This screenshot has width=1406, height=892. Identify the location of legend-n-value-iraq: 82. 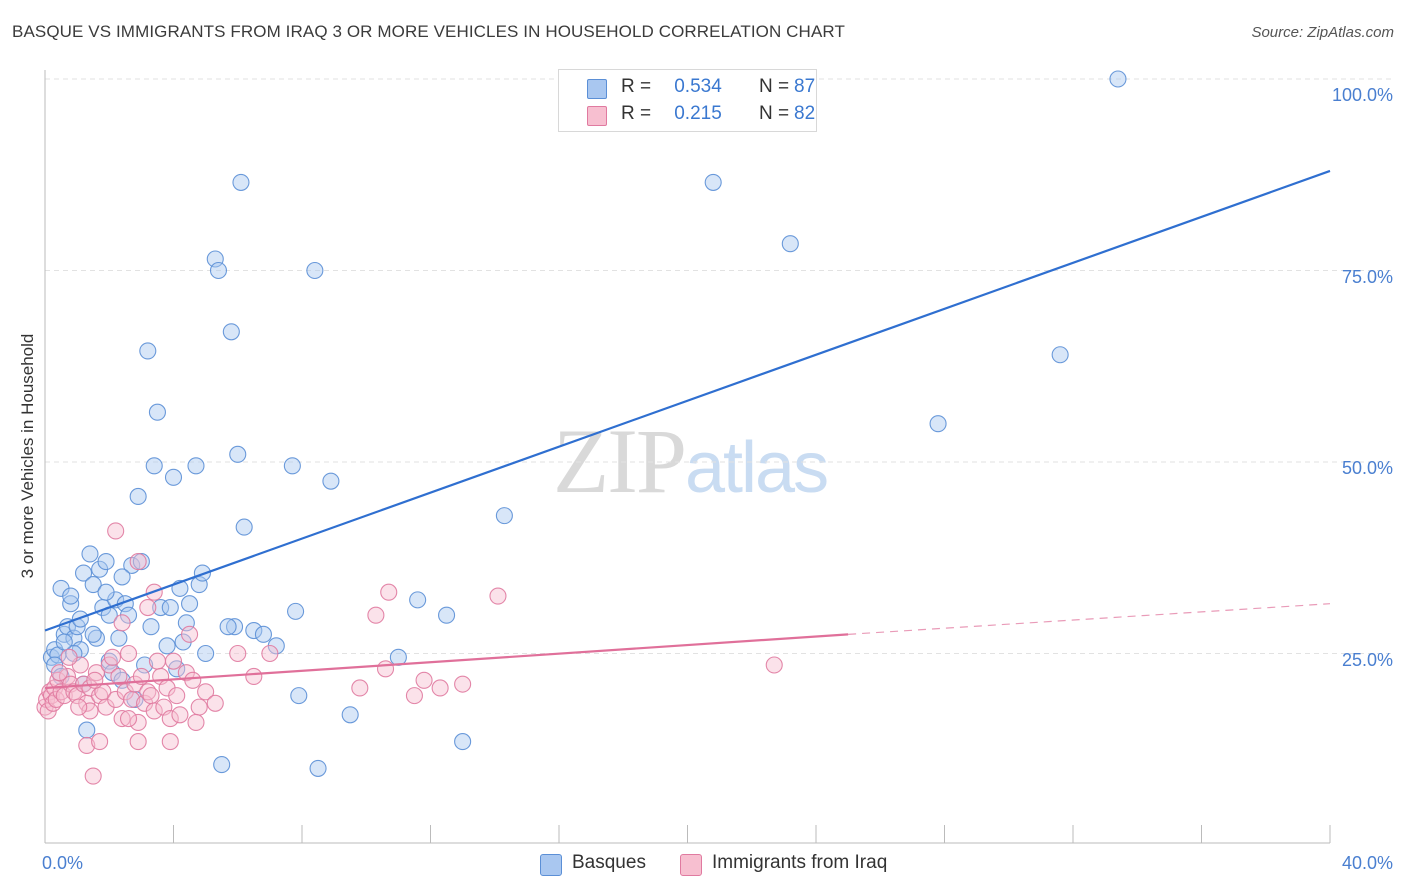
(805, 113).